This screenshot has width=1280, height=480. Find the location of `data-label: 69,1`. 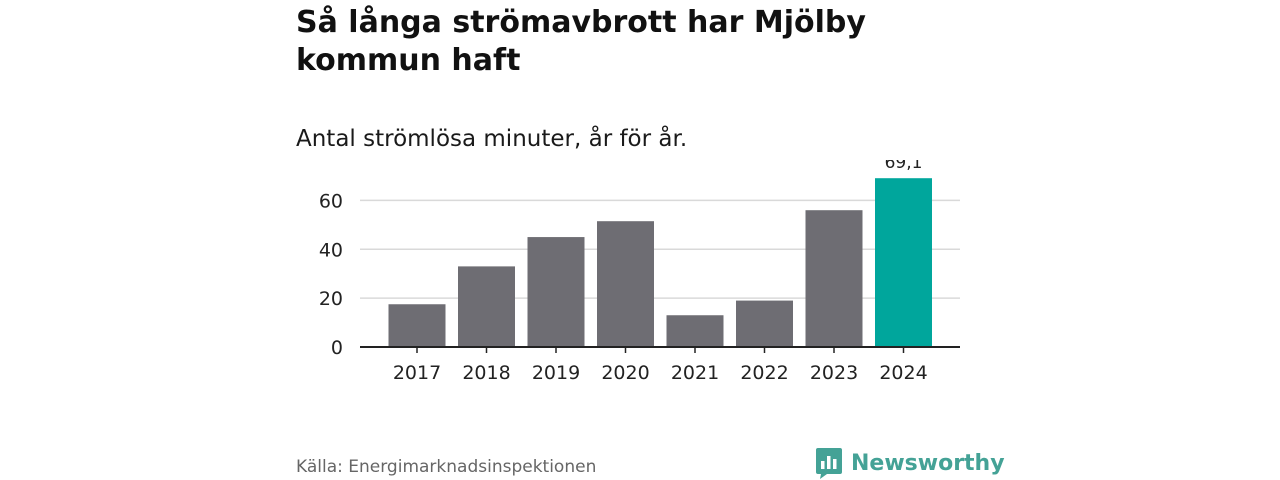

data-label: 69,1 is located at coordinates (904, 166).